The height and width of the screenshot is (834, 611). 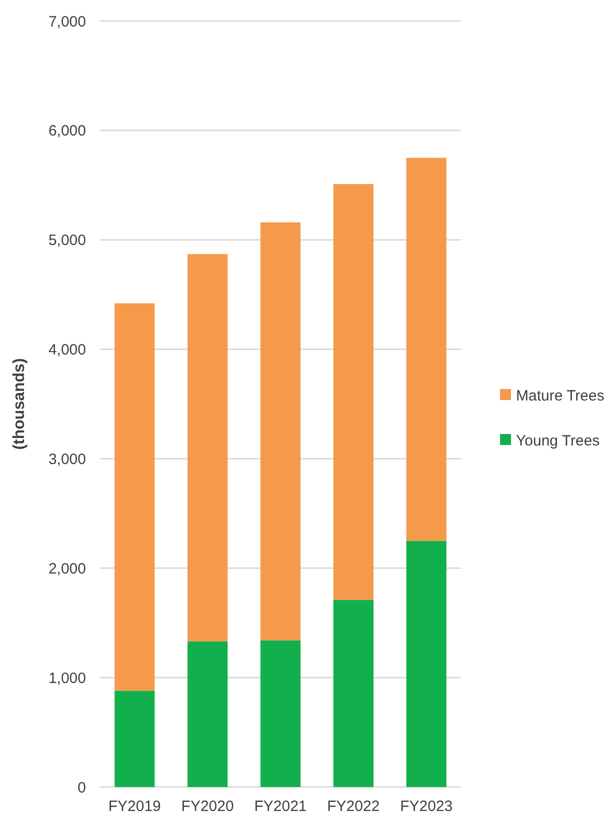 I want to click on y-tick-label: 7,000, so click(x=67, y=21).